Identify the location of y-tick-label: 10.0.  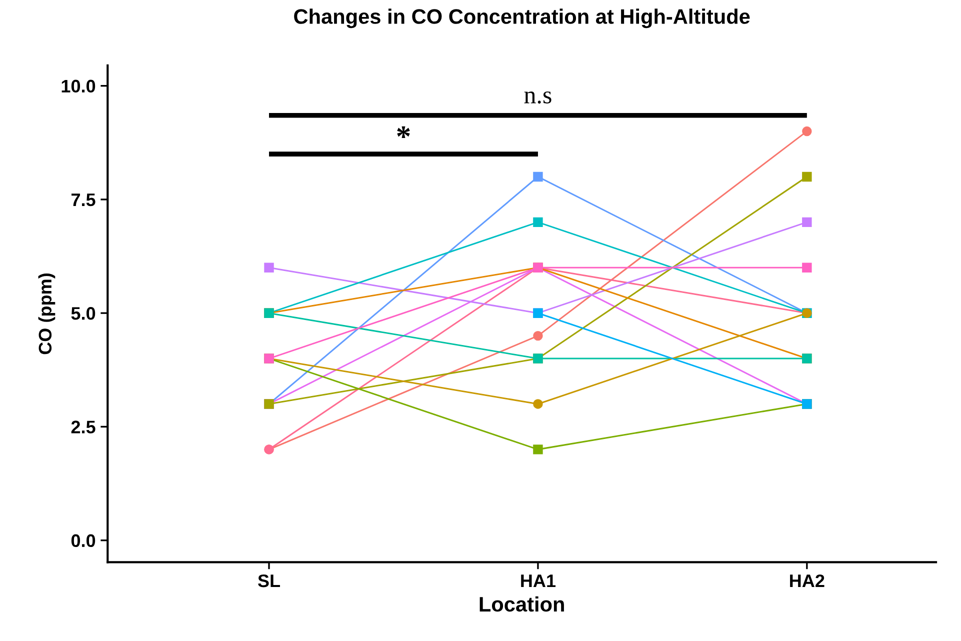
(79, 86).